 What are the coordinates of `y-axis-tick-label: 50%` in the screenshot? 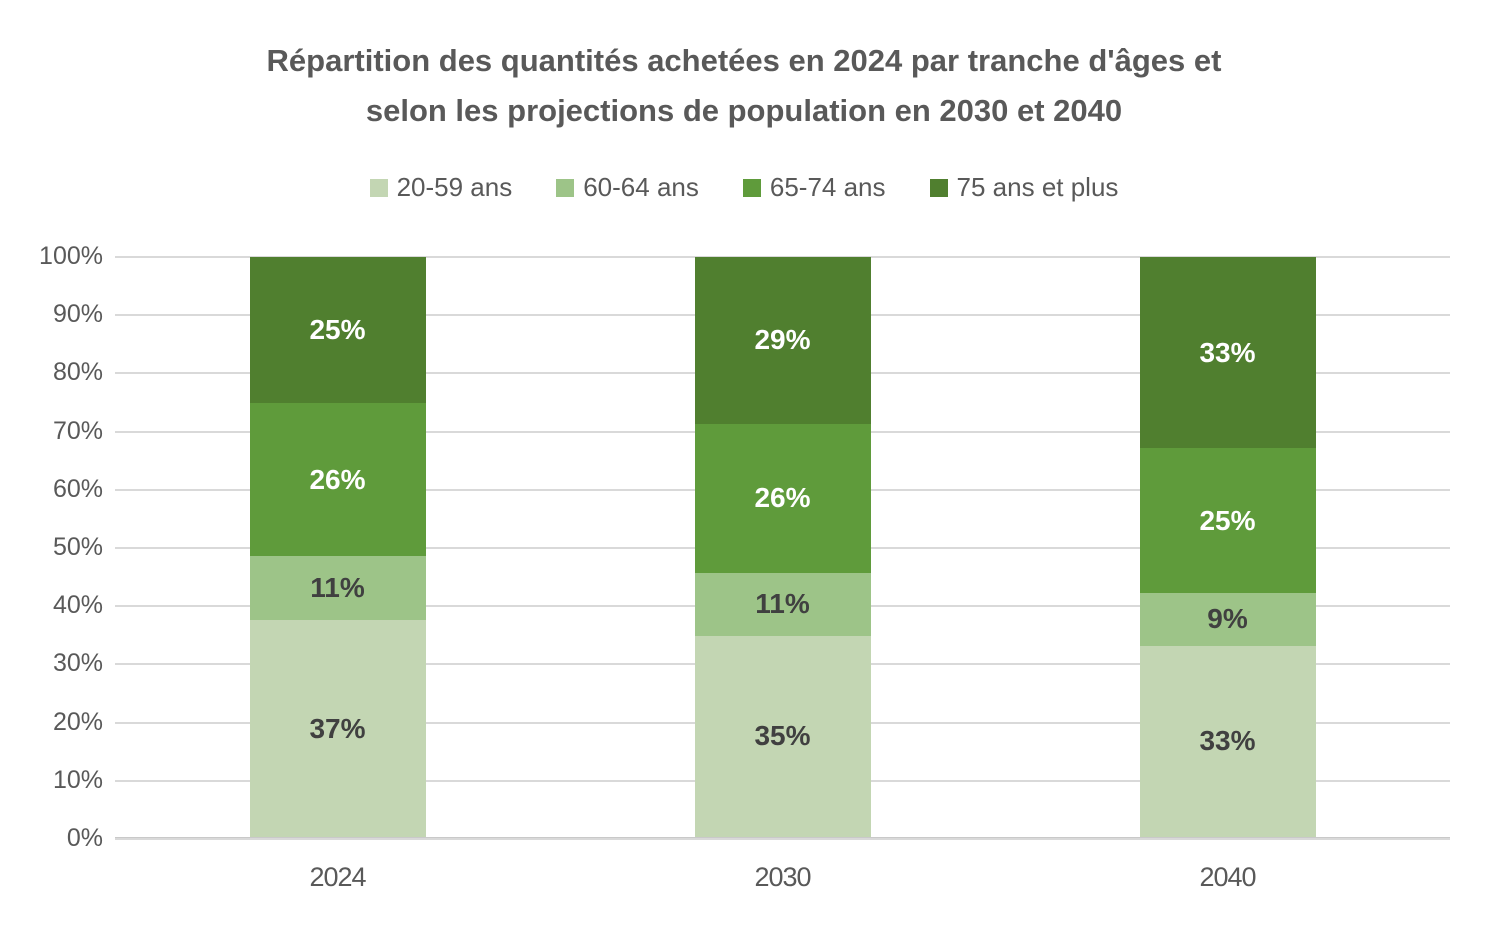 It's located at (77, 547).